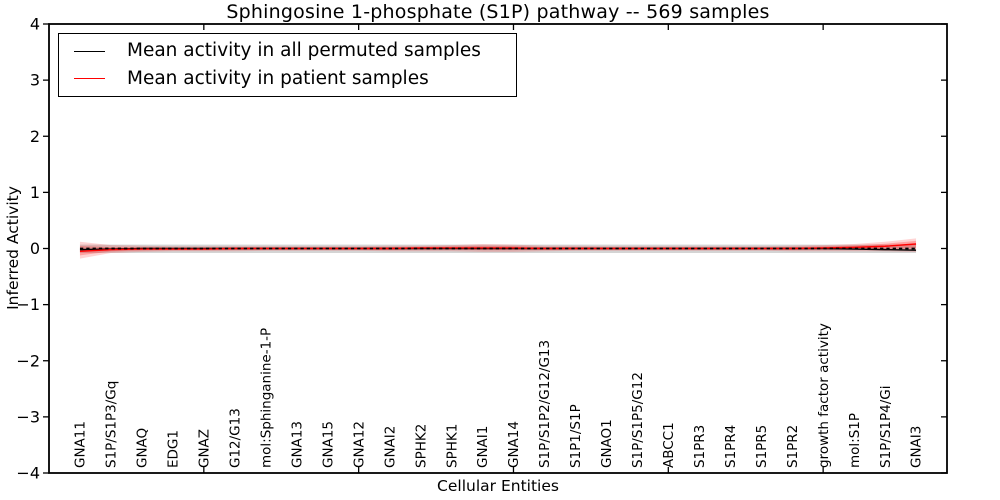 Image resolution: width=1000 pixels, height=500 pixels. Describe the element at coordinates (390, 447) in the screenshot. I see `x-entity-label: GNAI2` at that location.